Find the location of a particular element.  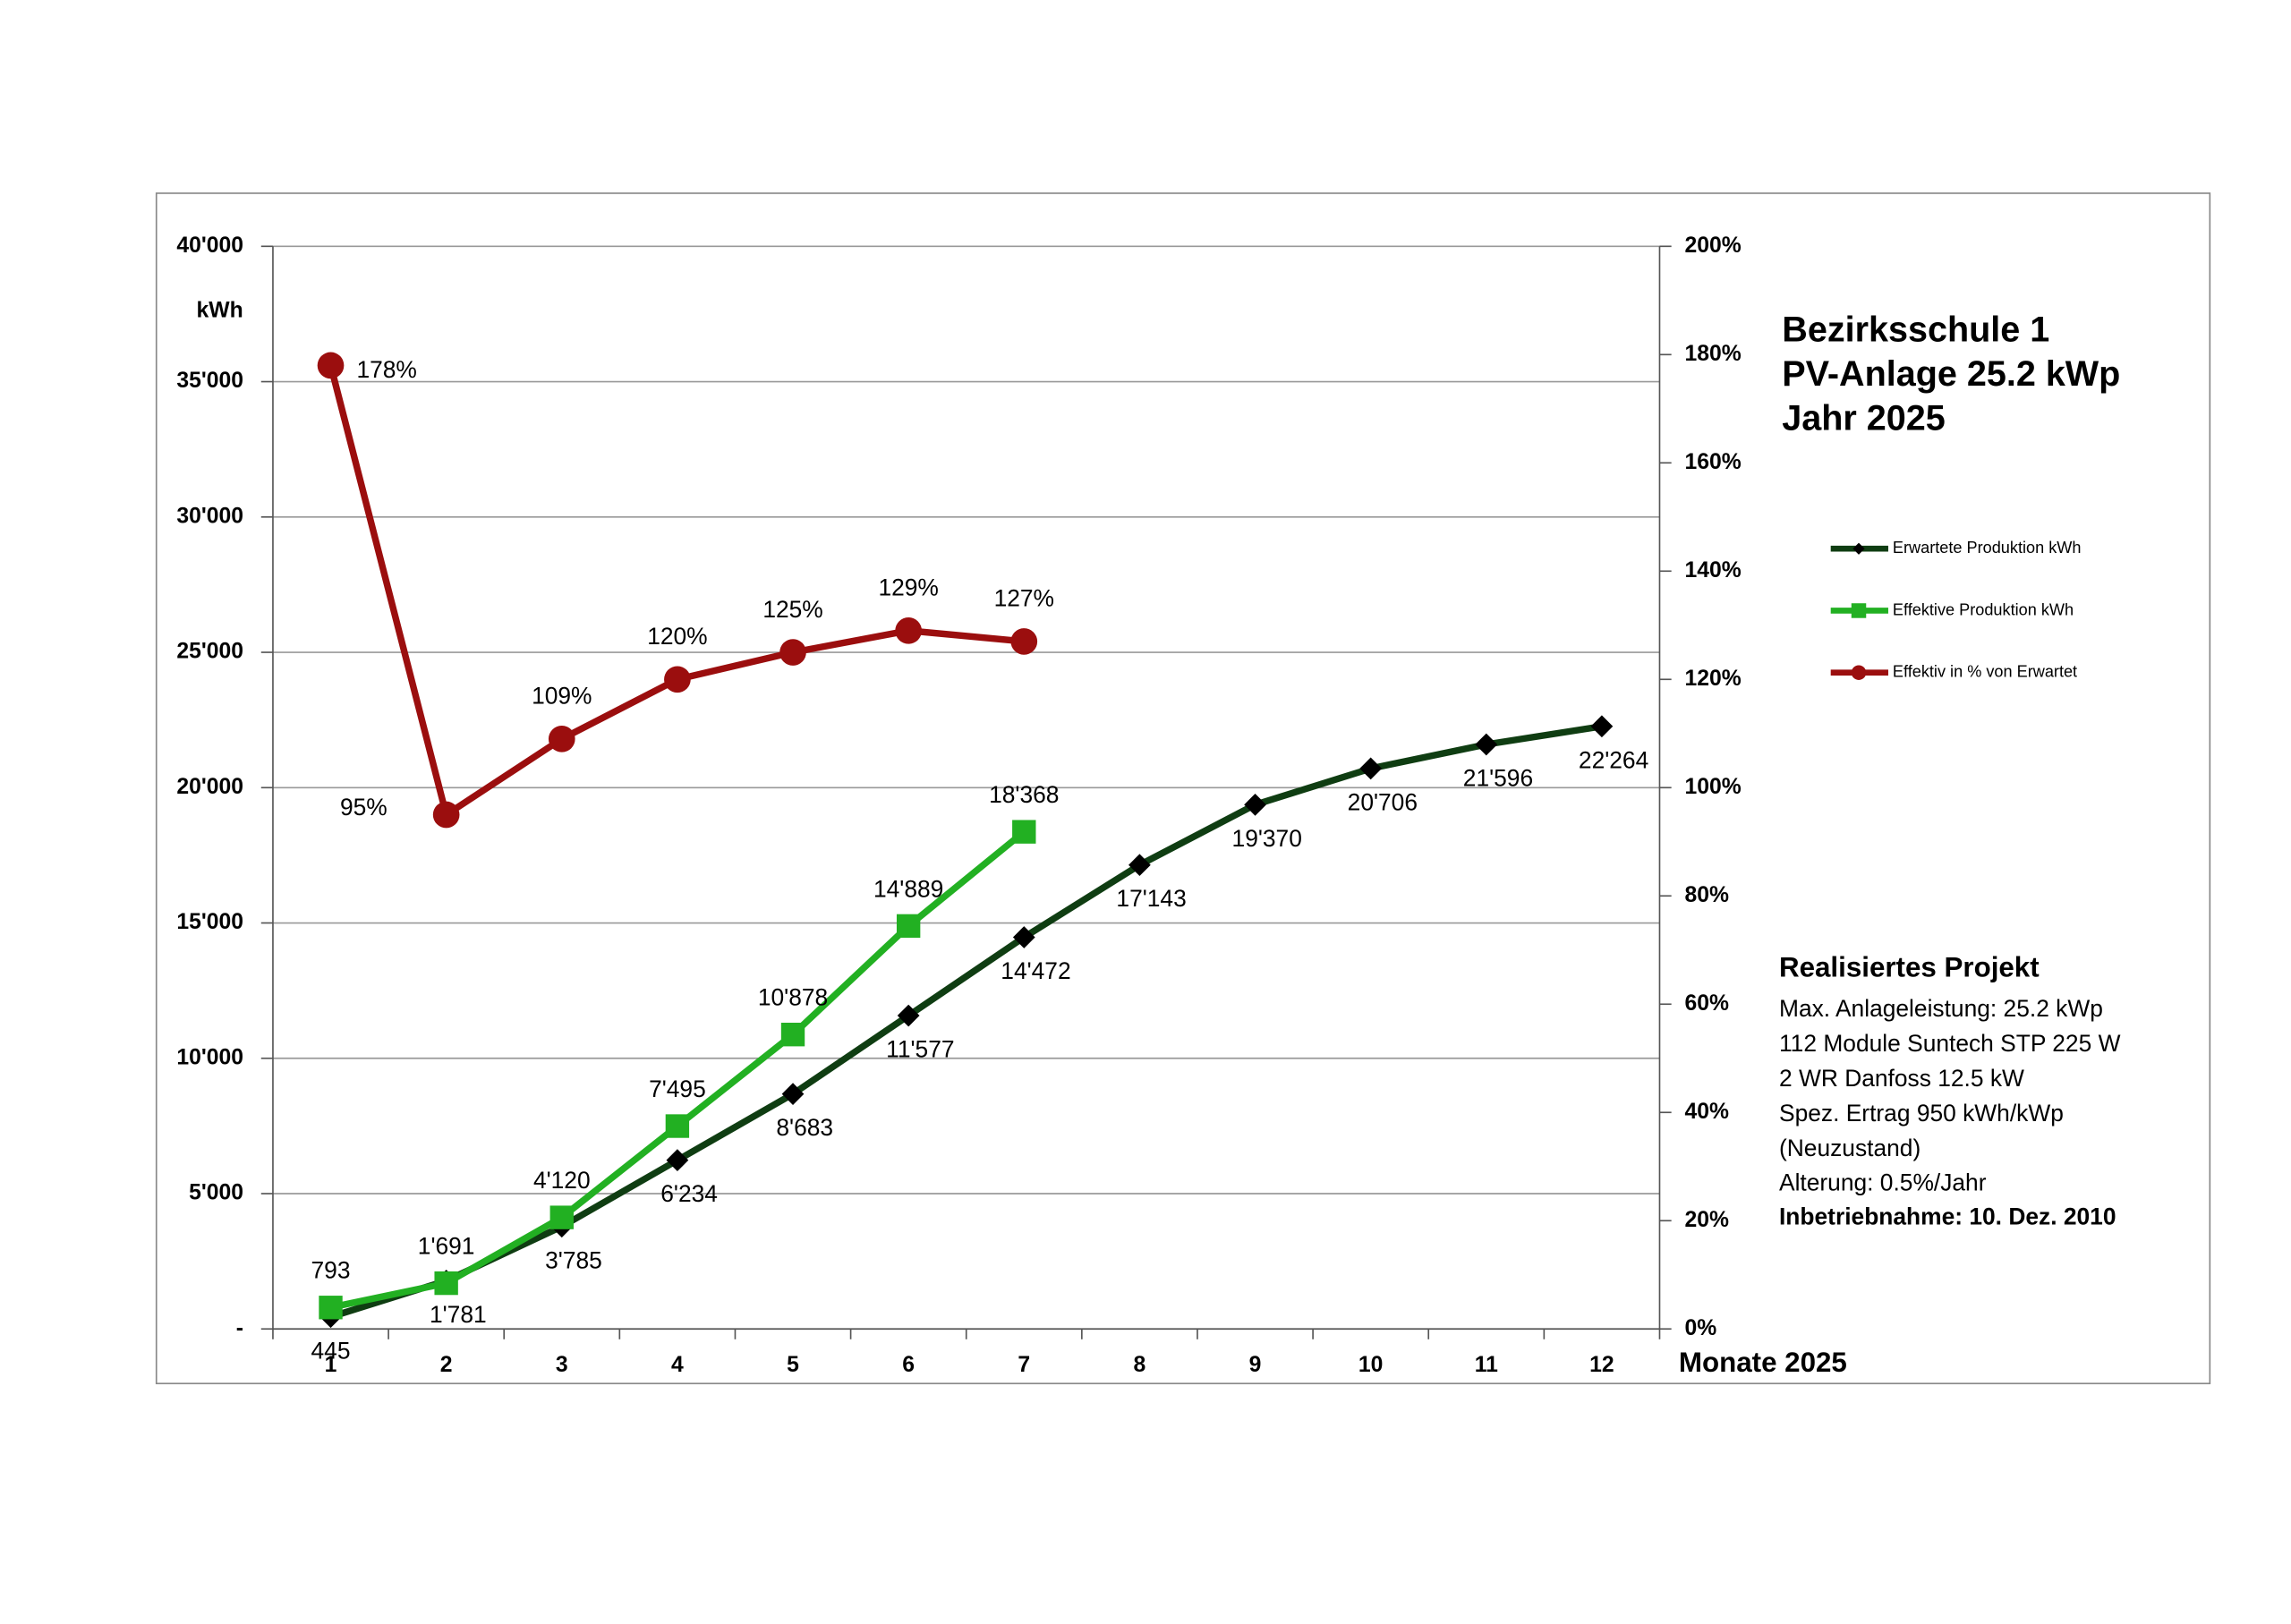

x-tick-label: 3 is located at coordinates (562, 1365).